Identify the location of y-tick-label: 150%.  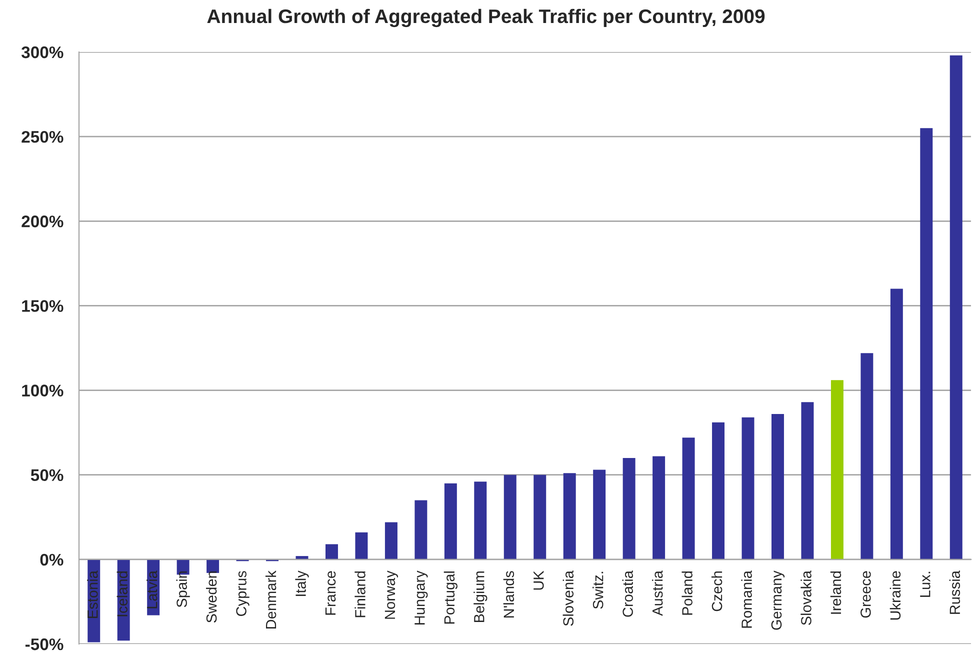
(43, 306).